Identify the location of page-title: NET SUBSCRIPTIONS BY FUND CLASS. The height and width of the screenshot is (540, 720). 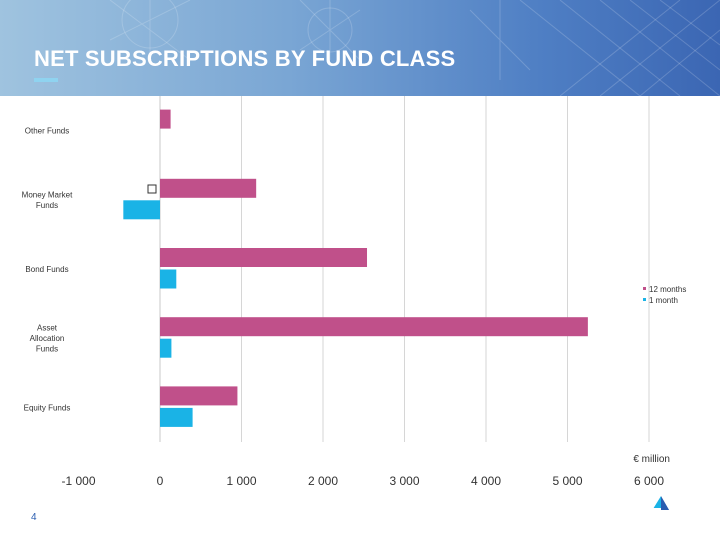
(245, 58).